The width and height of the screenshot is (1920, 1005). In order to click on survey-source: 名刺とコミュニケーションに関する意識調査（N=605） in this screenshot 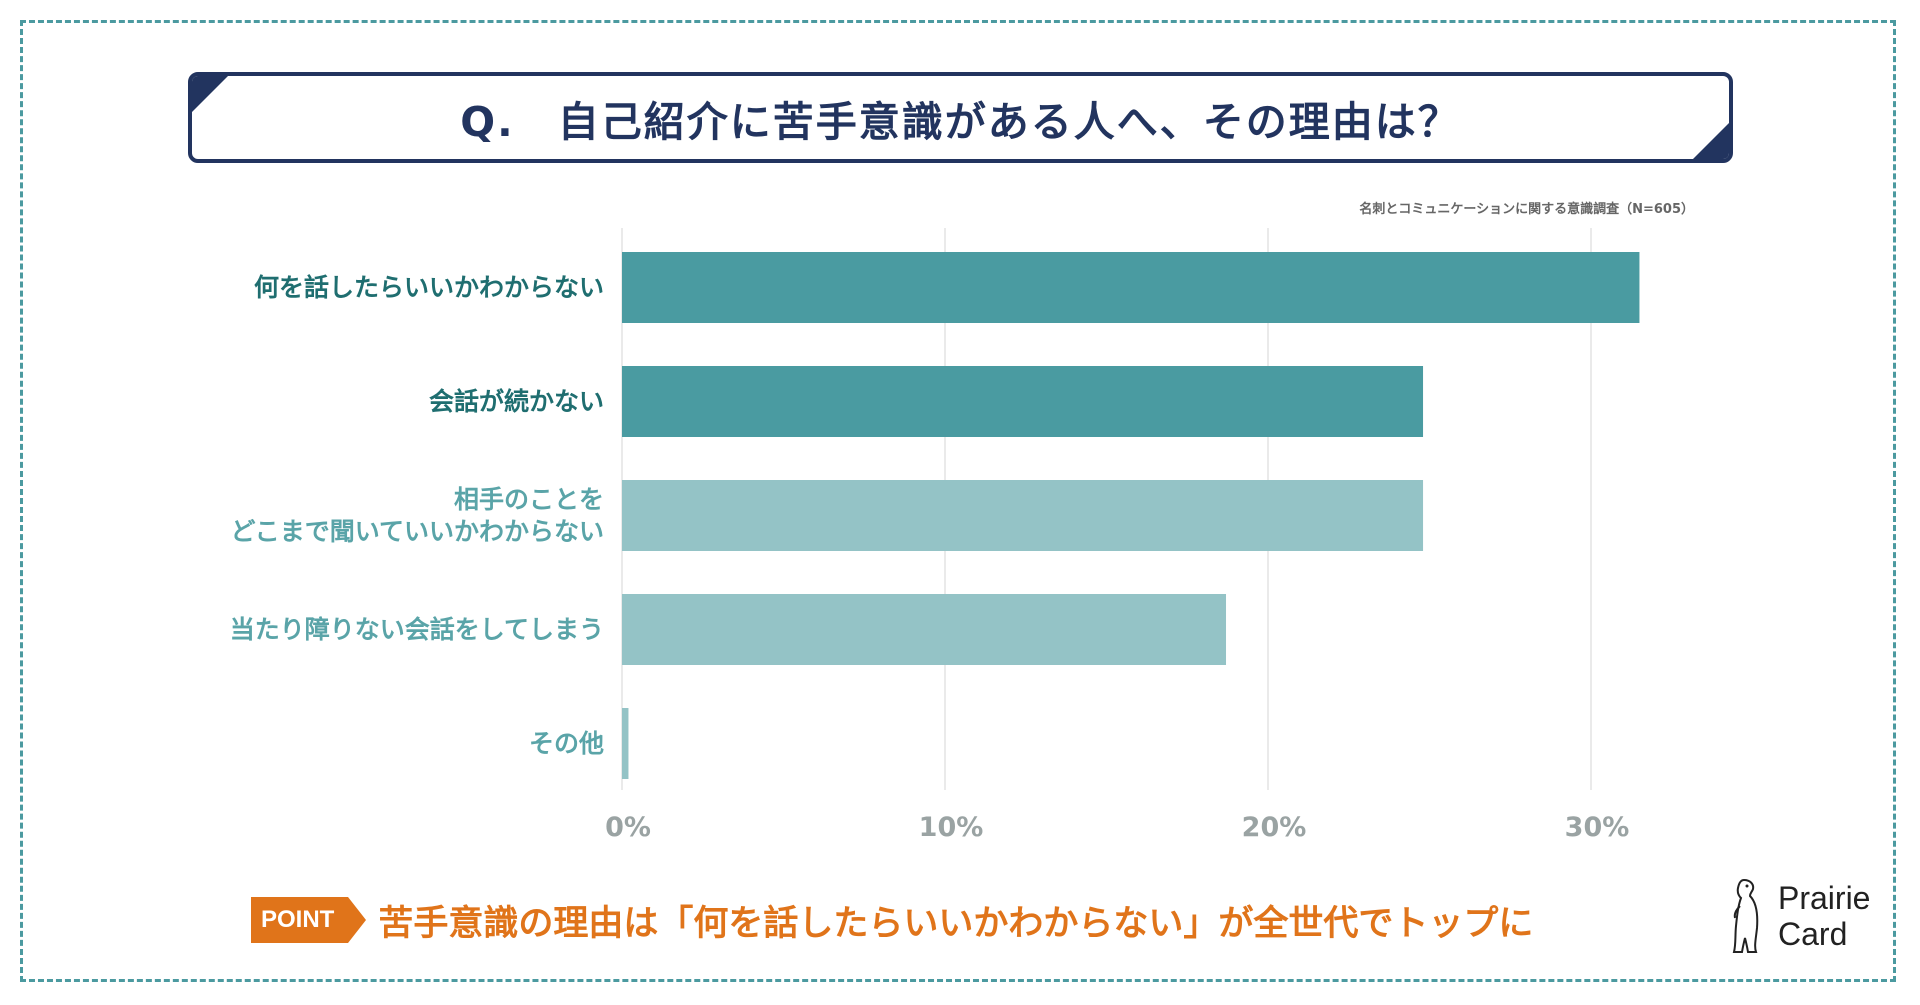, I will do `click(1526, 209)`.